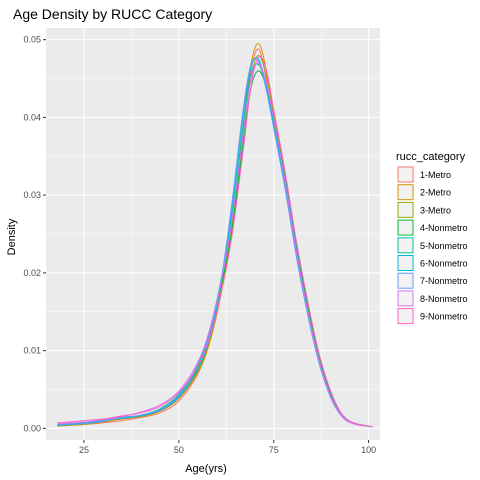  I want to click on legend-label-5-Nonmetro: 5-Nonmetro, so click(444, 246).